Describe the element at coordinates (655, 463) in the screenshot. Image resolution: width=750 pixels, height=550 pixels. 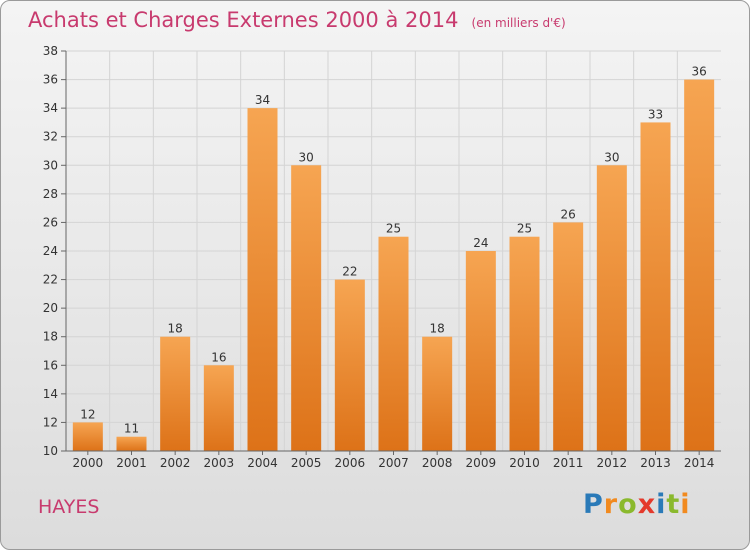
I see `x-tick-label: 2013` at that location.